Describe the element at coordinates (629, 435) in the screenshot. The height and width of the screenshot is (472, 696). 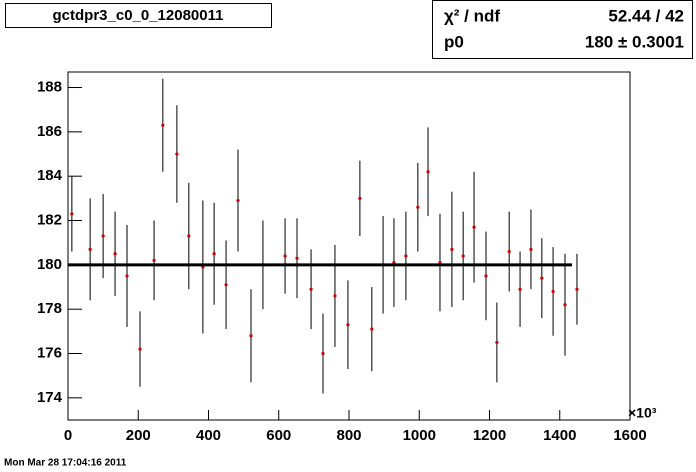
I see `x-tick-label: 1600` at that location.